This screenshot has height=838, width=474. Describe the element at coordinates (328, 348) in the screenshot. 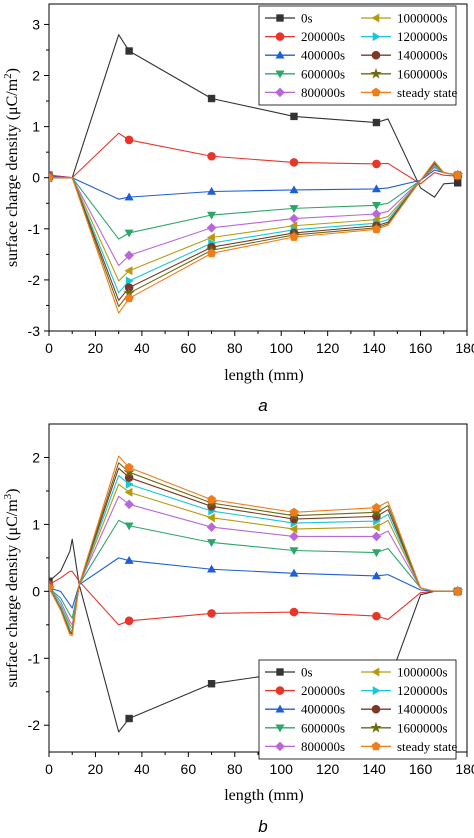

I see `x-tick-label: 120` at that location.